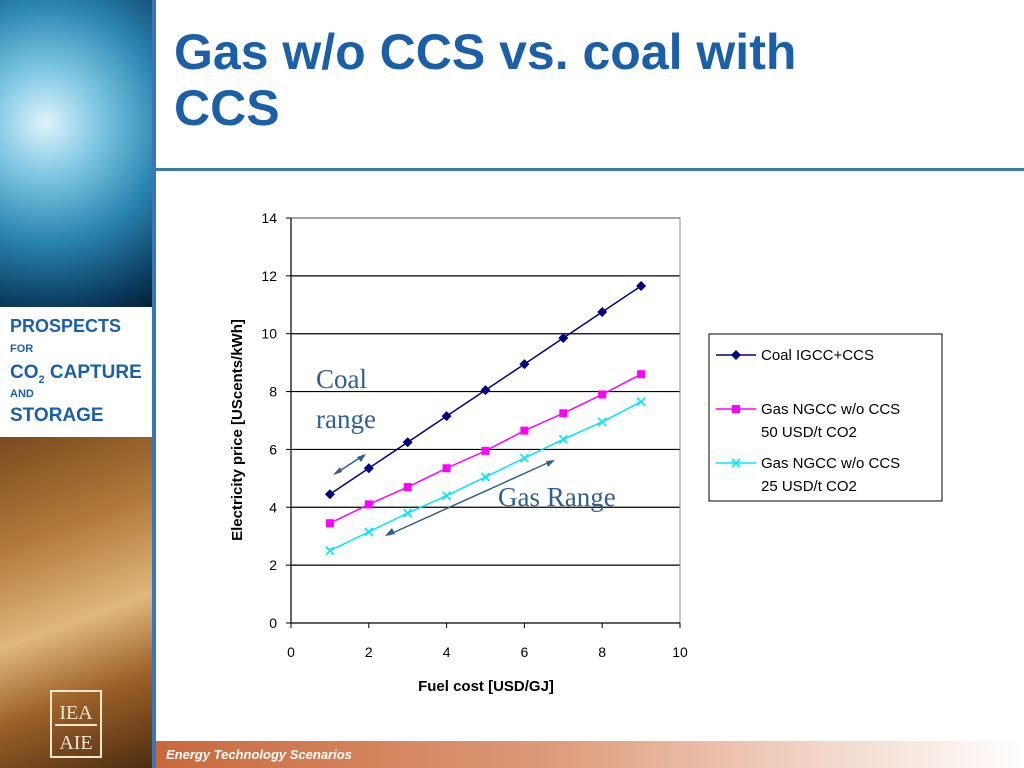 The image size is (1024, 768). I want to click on title-line-2: CCS, so click(227, 108).